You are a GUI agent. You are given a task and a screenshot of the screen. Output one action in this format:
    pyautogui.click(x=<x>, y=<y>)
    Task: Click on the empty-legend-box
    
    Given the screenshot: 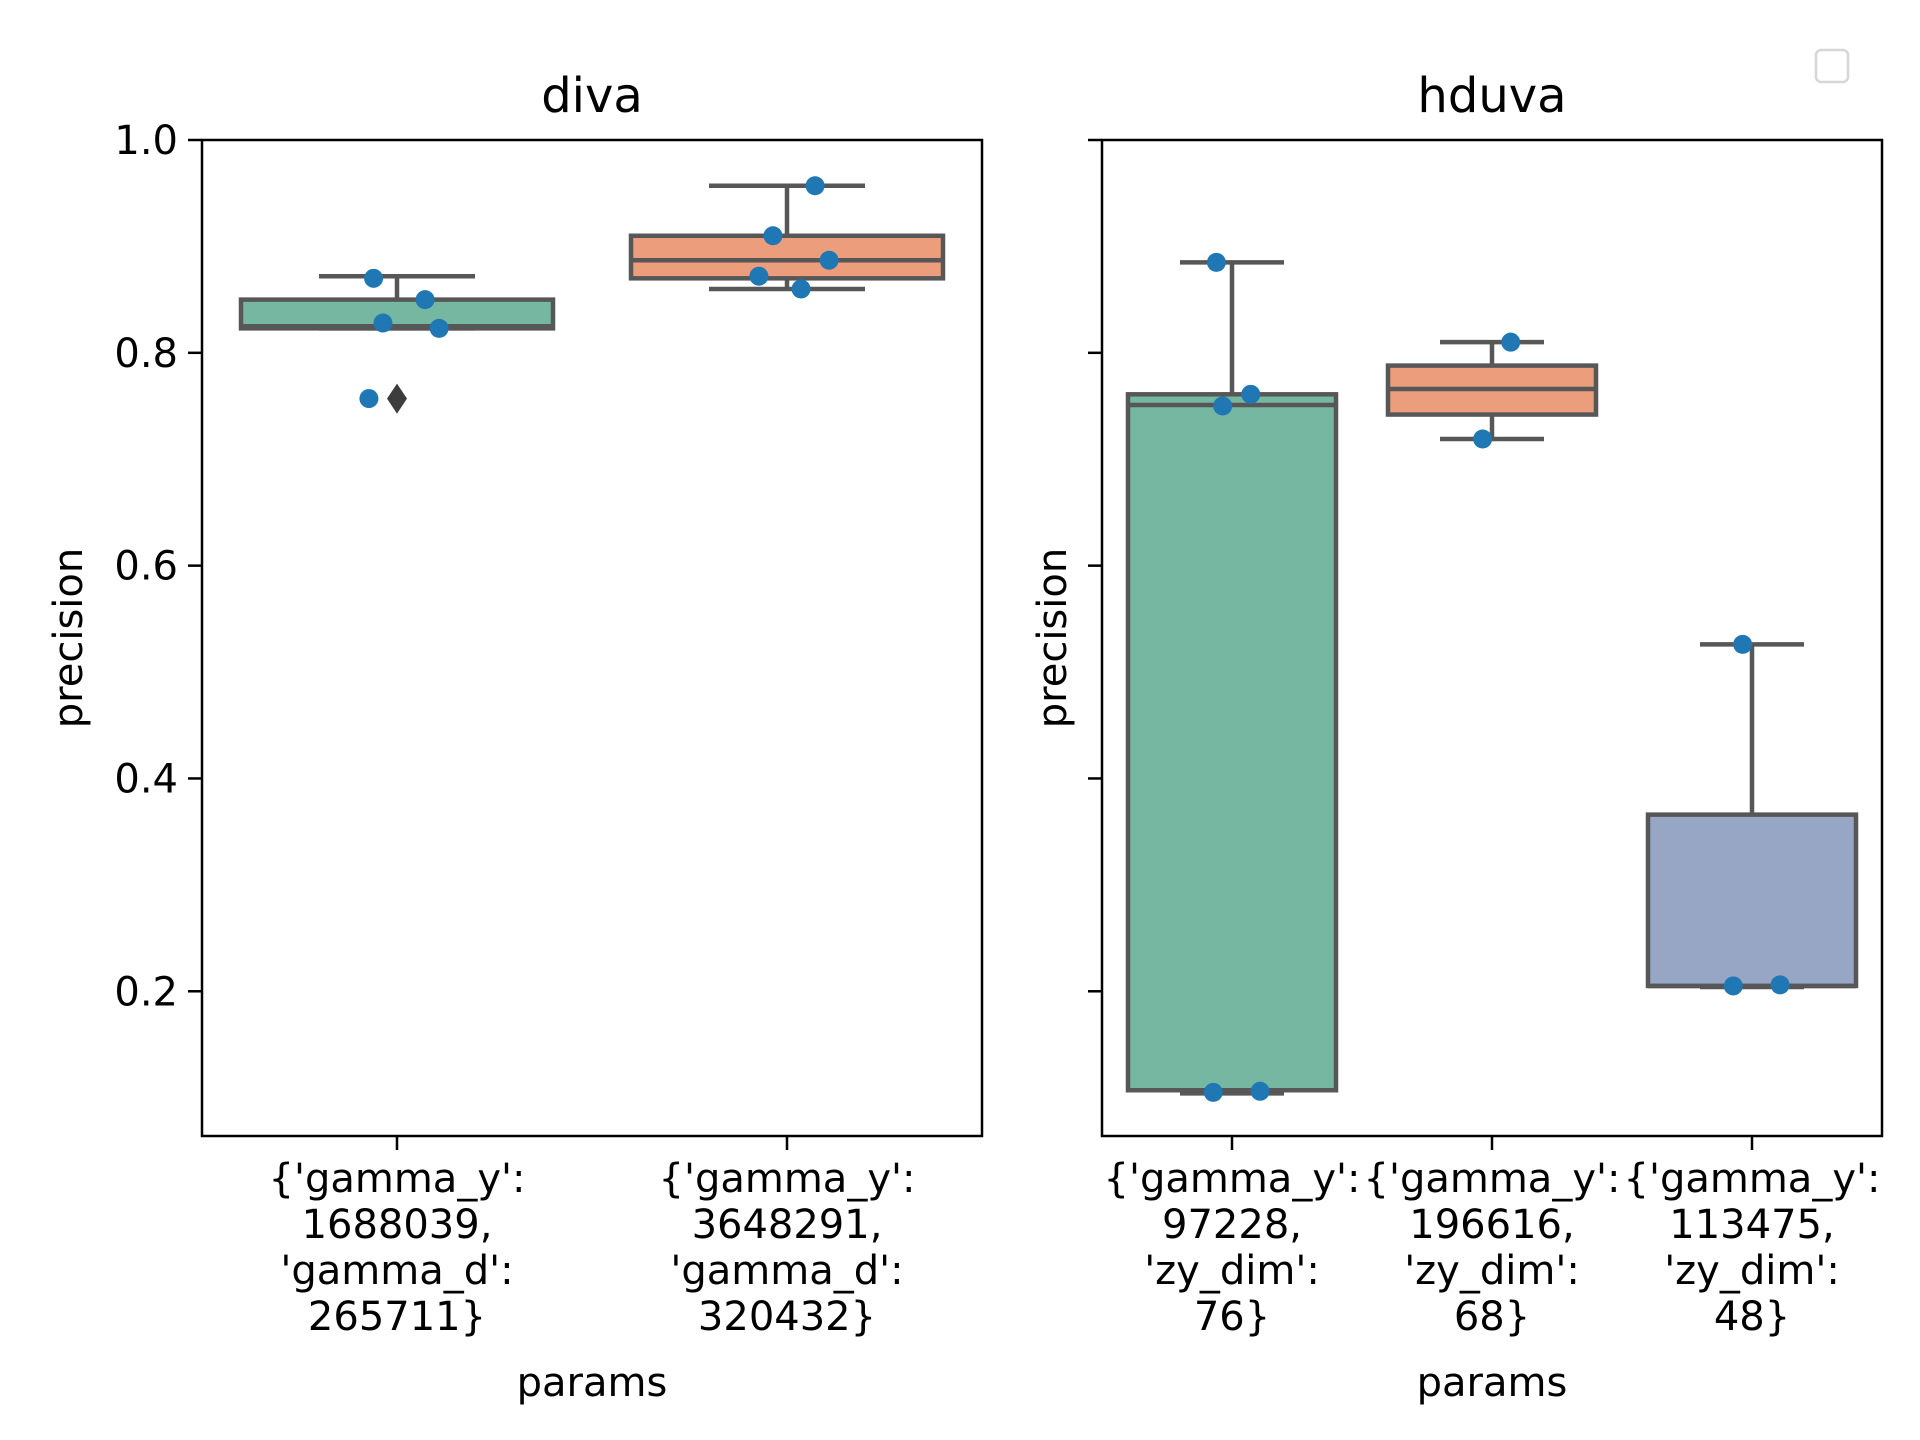 What is the action you would take?
    pyautogui.click(x=1832, y=66)
    